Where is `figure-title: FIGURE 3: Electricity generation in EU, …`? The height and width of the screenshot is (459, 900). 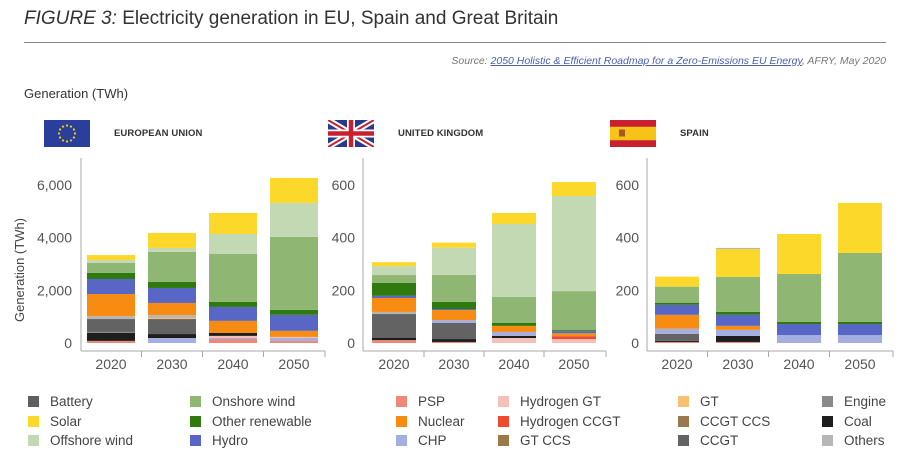
figure-title: FIGURE 3: Electricity generation in EU, … is located at coordinates (291, 19).